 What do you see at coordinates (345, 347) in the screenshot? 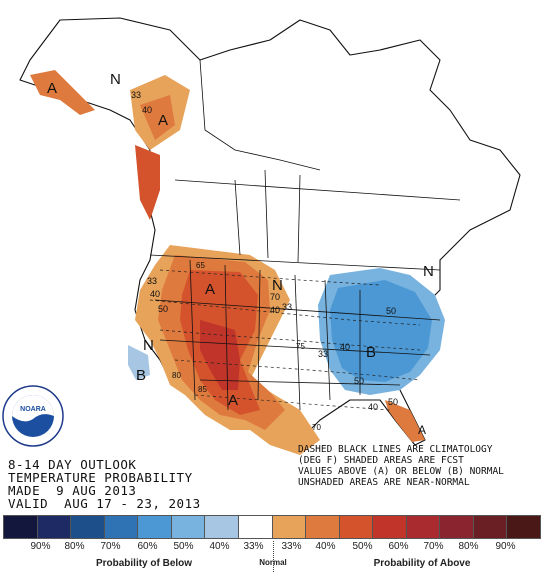
I see `label-40-east: 40` at bounding box center [345, 347].